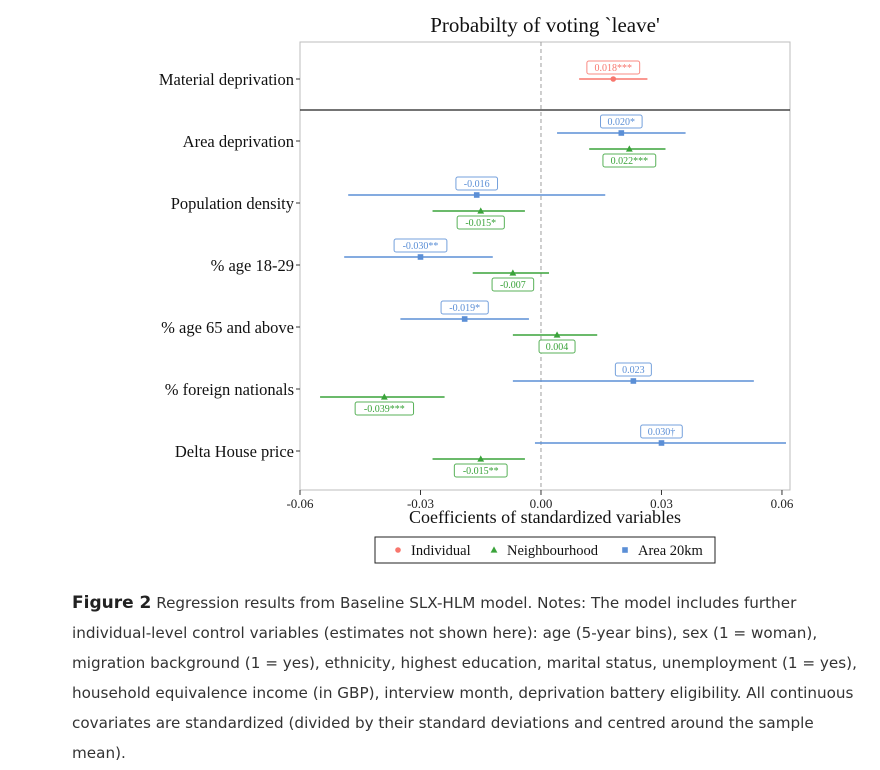 The image size is (880, 770). I want to click on estimate-area-20km: 0.020*, so click(621, 125).